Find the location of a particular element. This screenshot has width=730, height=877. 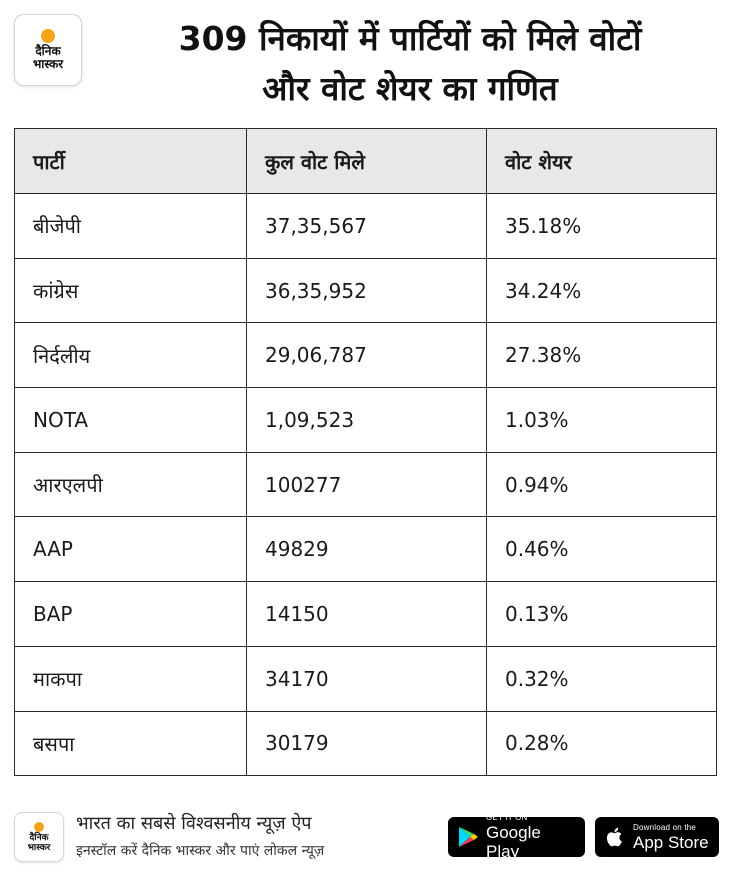

title-line2: और वोट शेयर का गणित is located at coordinates (410, 88).